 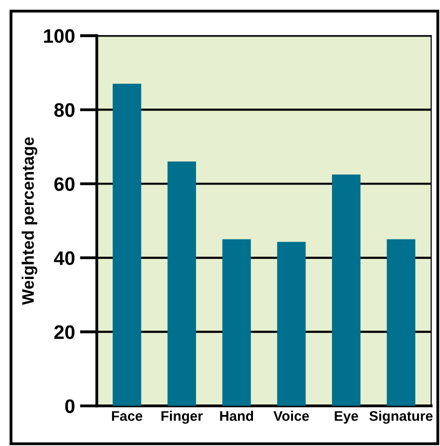 What do you see at coordinates (237, 415) in the screenshot?
I see `x-tick-label: Hand` at bounding box center [237, 415].